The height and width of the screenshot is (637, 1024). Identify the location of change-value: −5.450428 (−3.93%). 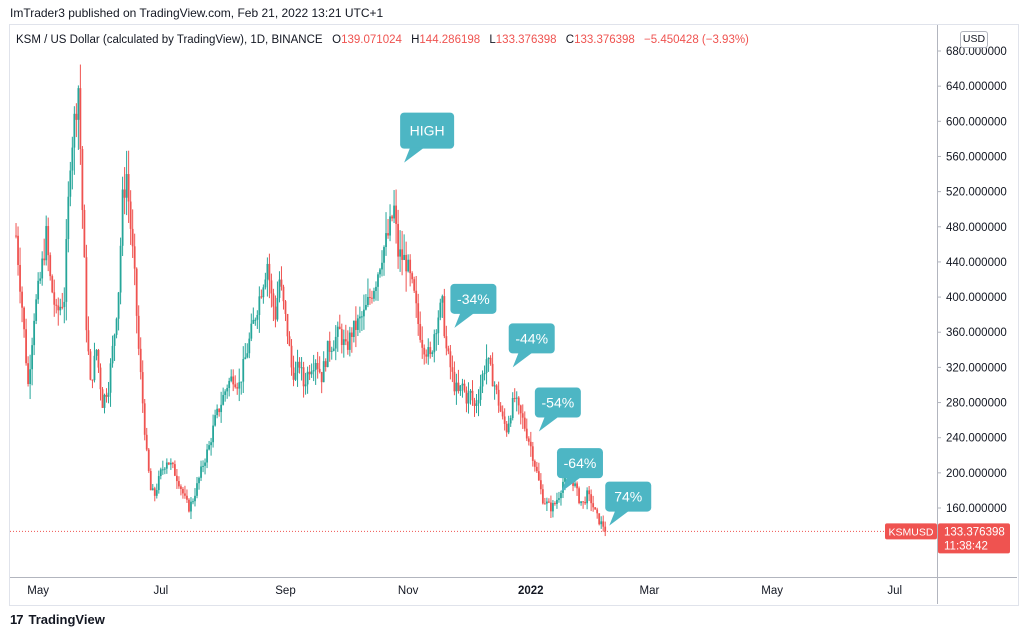
(696, 40).